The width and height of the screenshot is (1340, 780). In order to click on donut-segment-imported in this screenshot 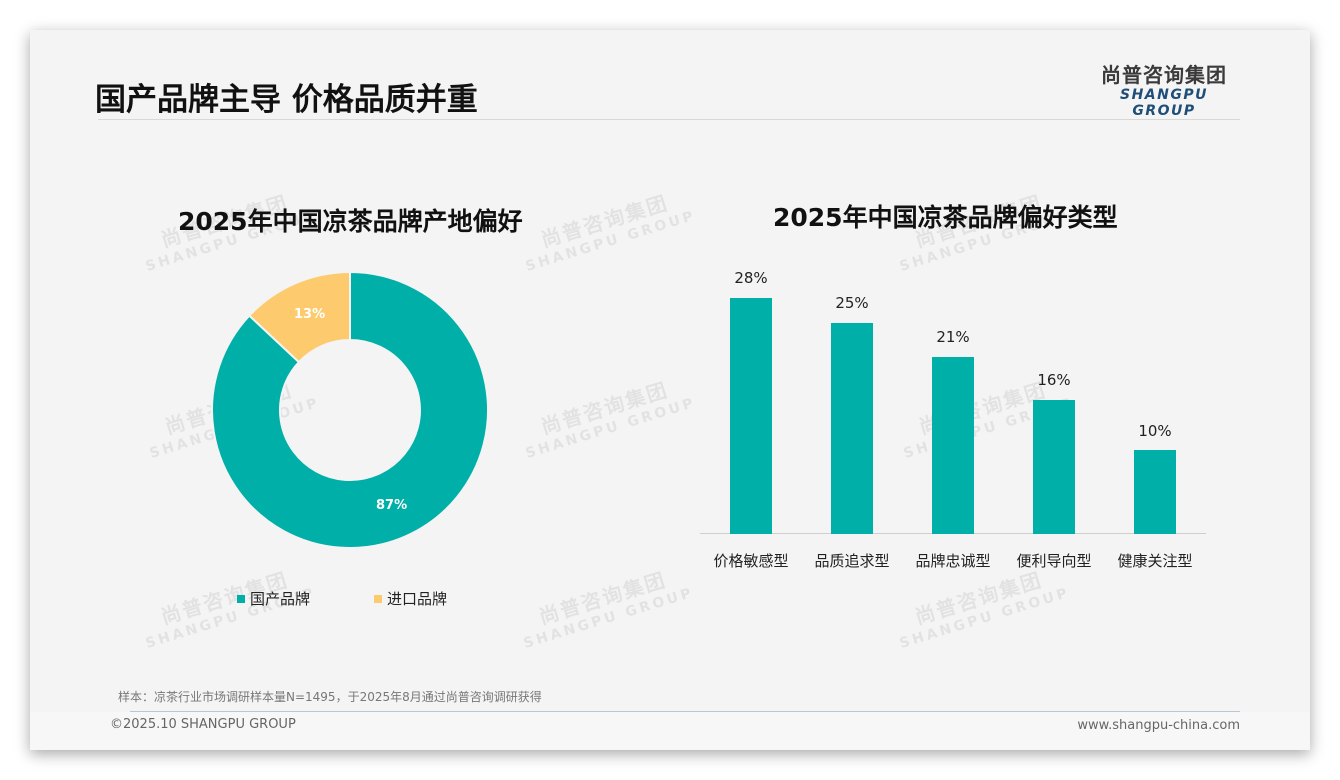, I will do `click(299, 317)`.